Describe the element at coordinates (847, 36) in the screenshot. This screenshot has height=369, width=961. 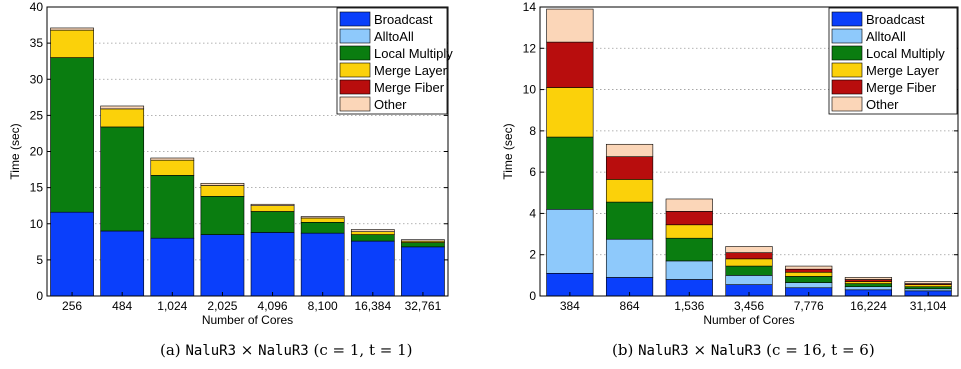
I see `chartb-legend-swatch-alltoall` at that location.